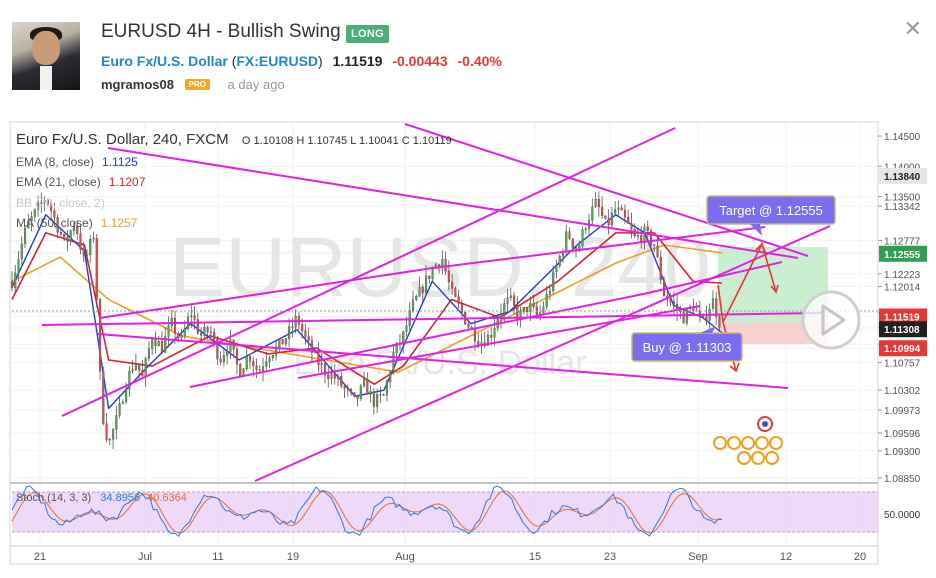 This screenshot has height=578, width=936. I want to click on price-tick-label: 1.13840, so click(902, 177).